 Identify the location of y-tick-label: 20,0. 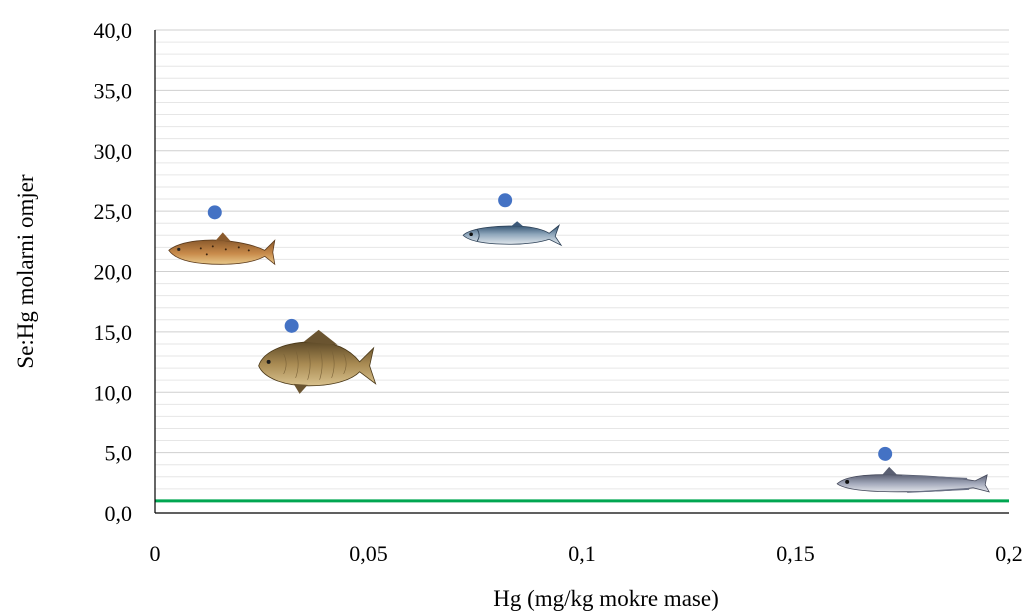
(113, 272).